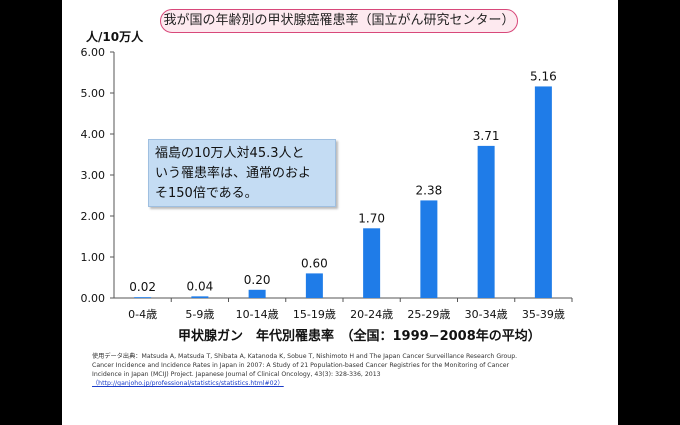  I want to click on annotation-line: いう罹患率は、通常のおよ, so click(233, 173).